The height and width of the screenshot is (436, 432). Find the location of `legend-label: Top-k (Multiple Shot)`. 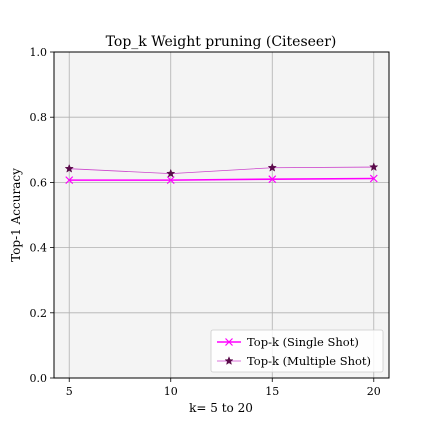

legend-label: Top-k (Multiple Shot) is located at coordinates (309, 361).